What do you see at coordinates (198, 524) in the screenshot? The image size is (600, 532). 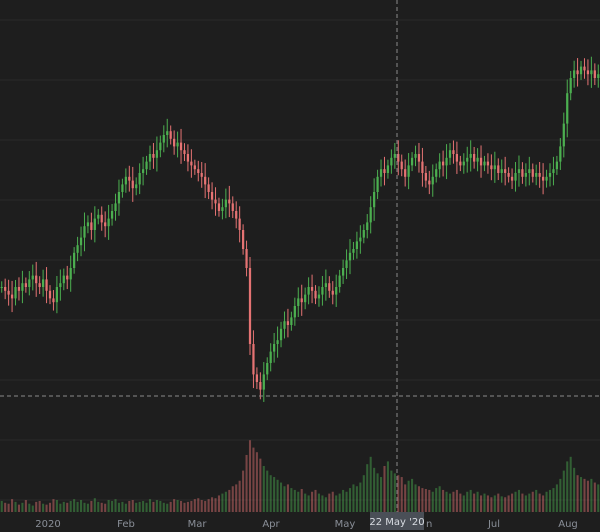 I see `x-tick-label: Mar` at bounding box center [198, 524].